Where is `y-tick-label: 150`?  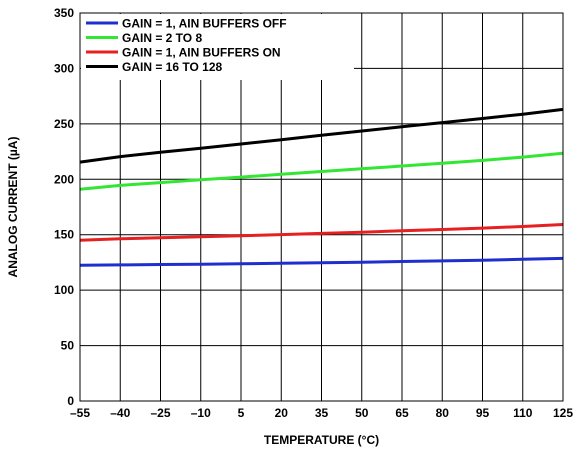
y-tick-label: 150 is located at coordinates (64, 235).